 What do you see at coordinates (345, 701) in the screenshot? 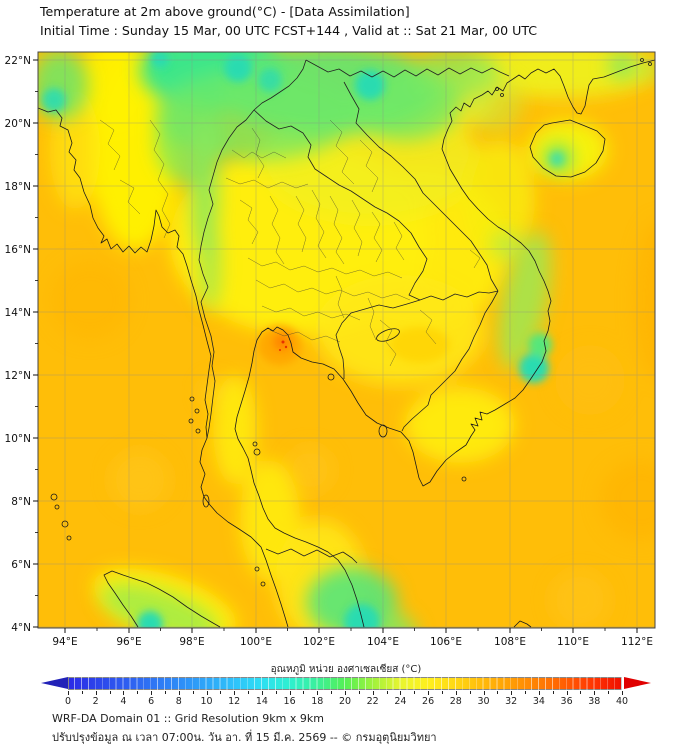
I see `colorbar-tick-label: 20` at bounding box center [345, 701].